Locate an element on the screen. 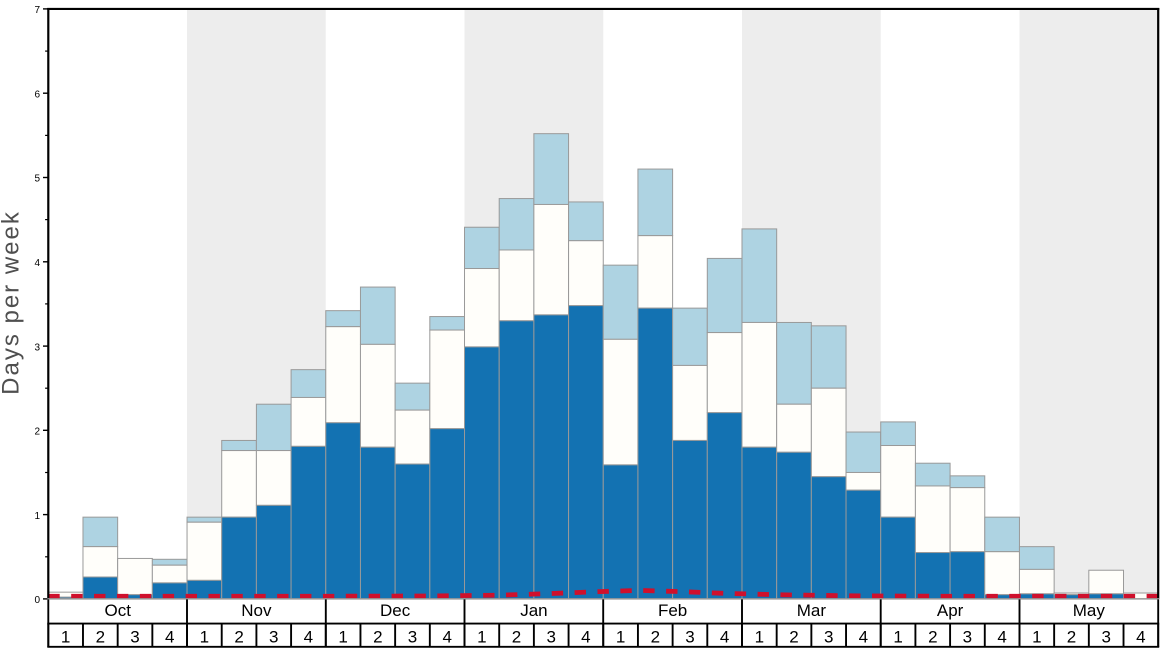 This screenshot has width=1168, height=648. svg-text: Apr is located at coordinates (950, 610).